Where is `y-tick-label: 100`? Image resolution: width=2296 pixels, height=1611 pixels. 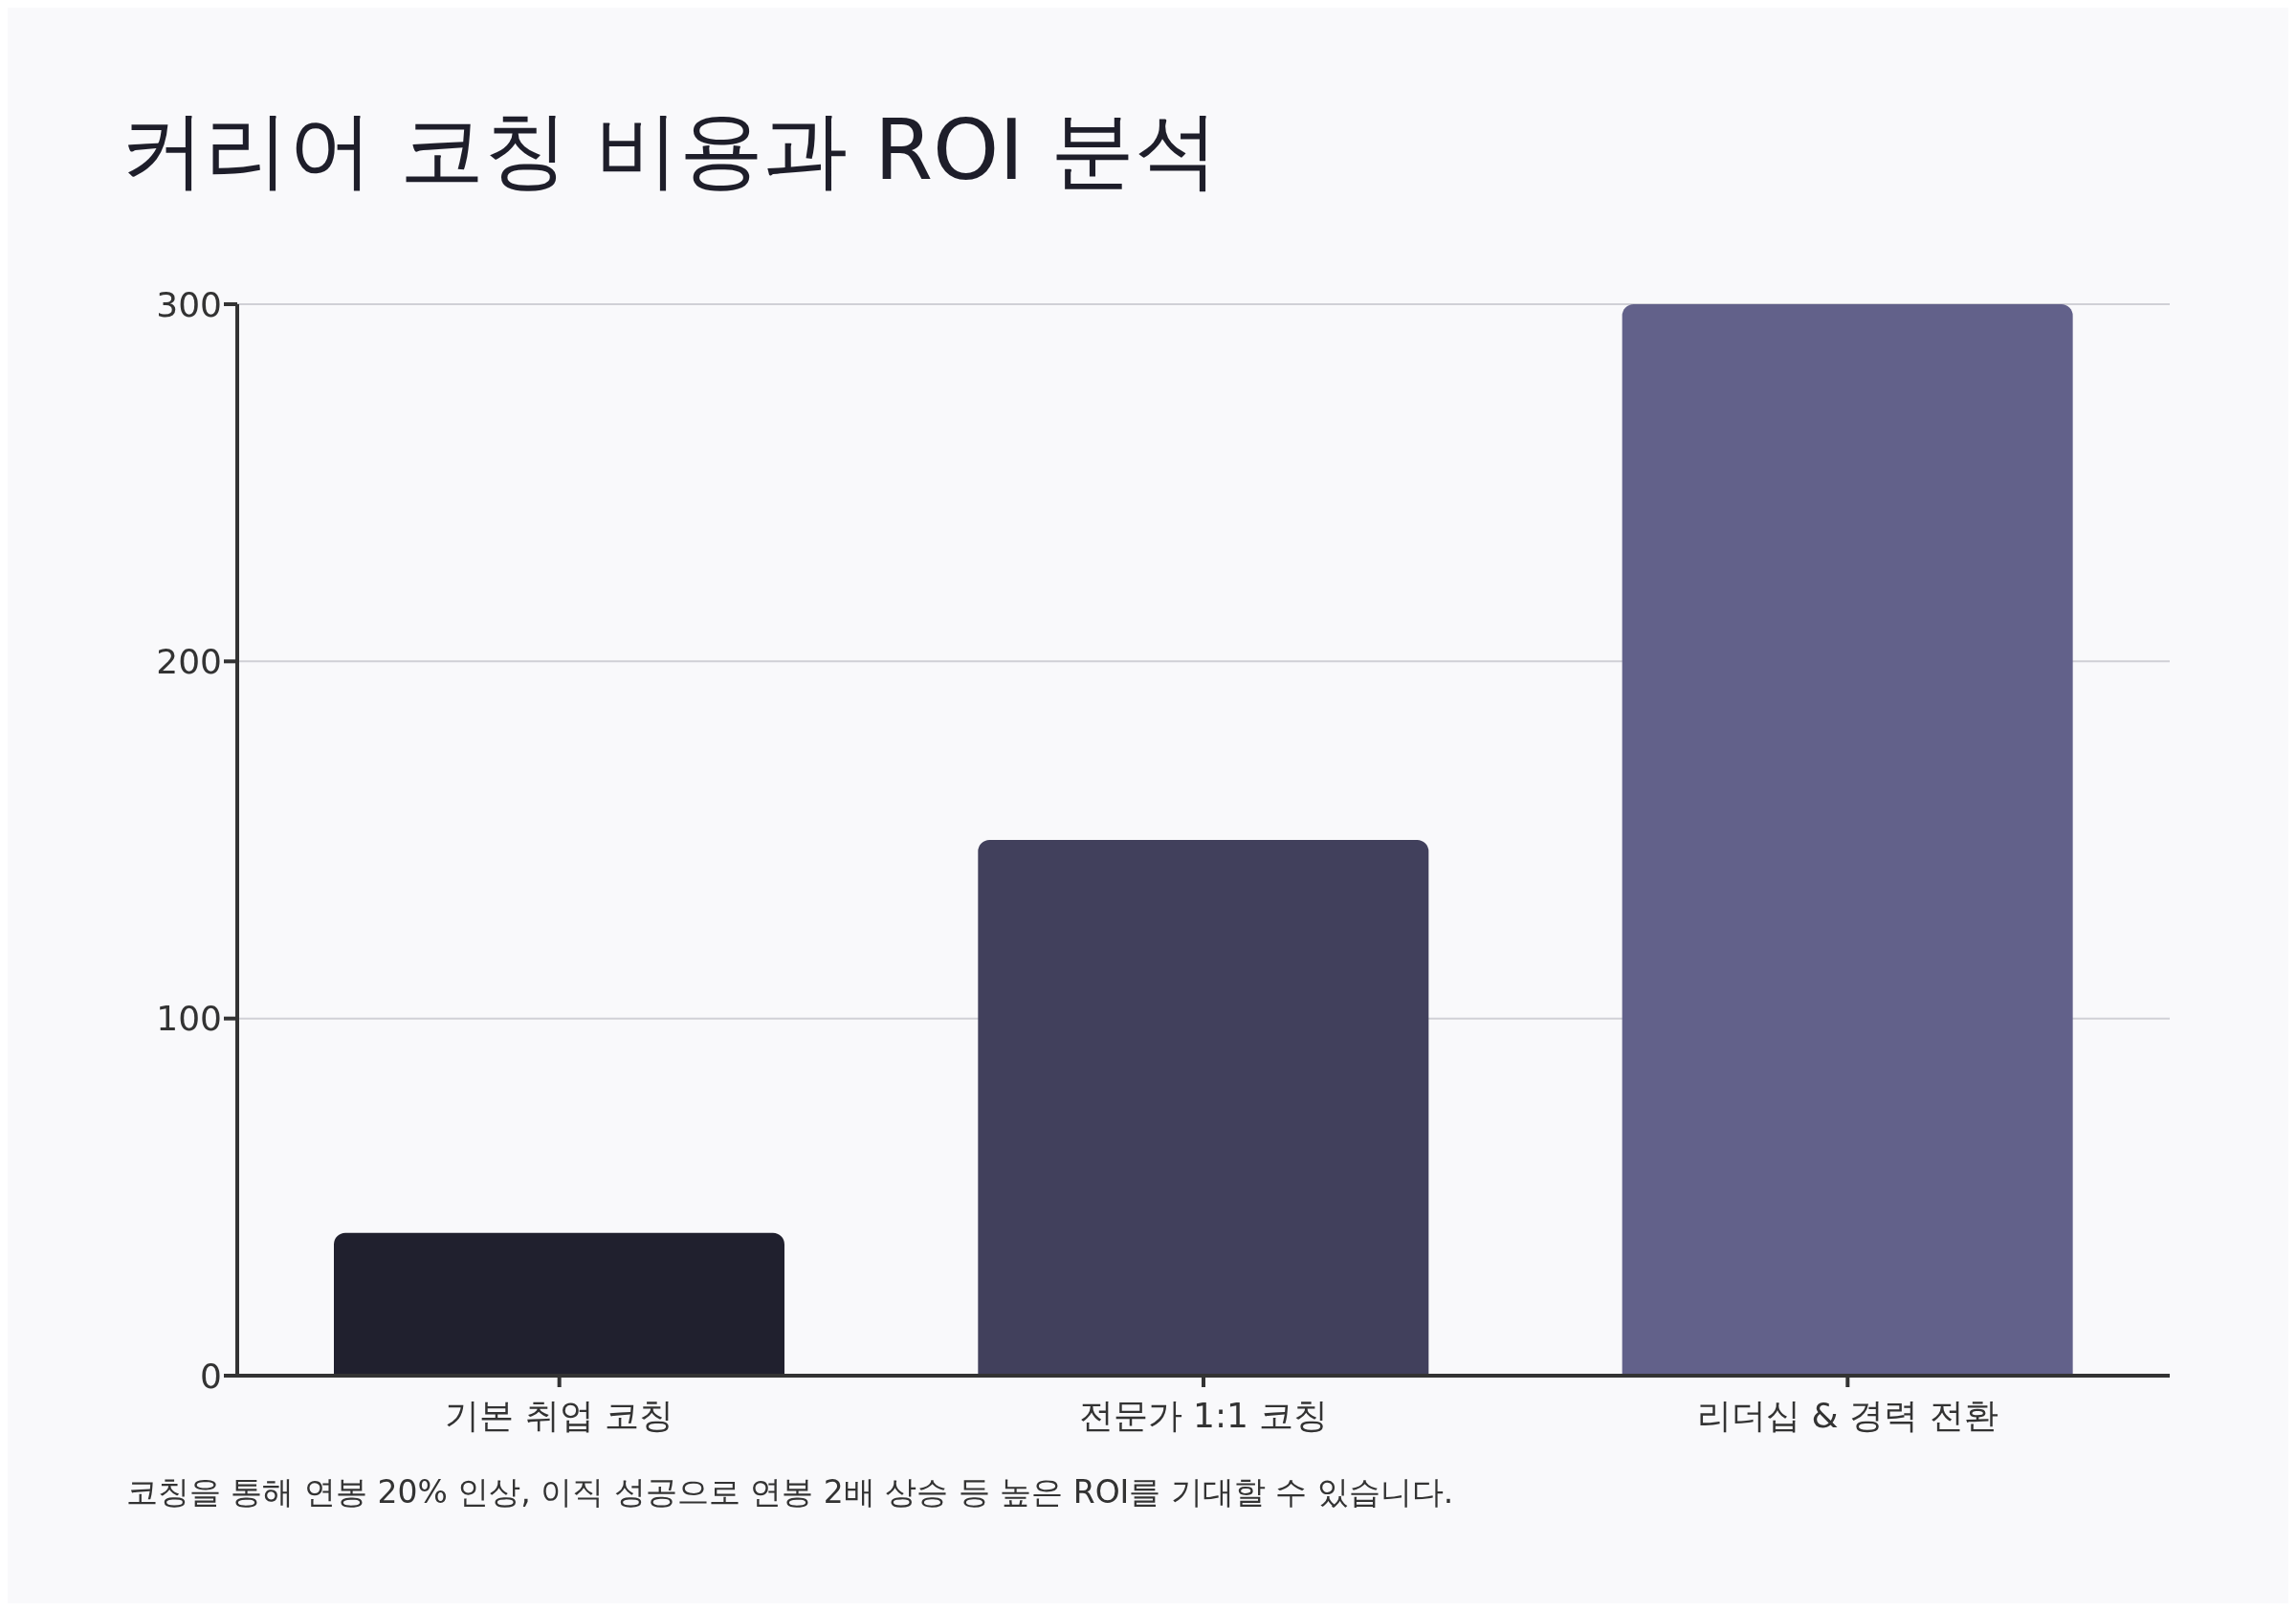 y-tick-label: 100 is located at coordinates (189, 1019).